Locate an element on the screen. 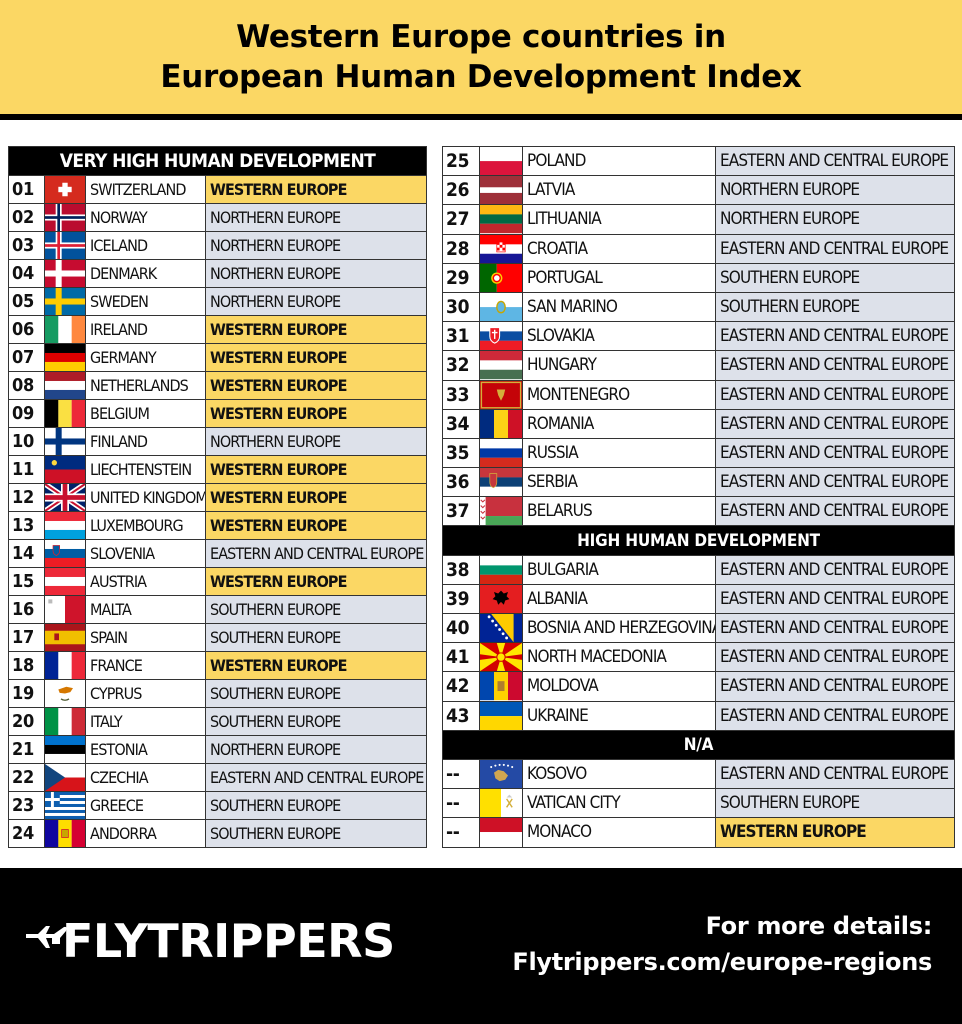 The height and width of the screenshot is (1024, 962). table-row: 34 ROMANIA EASTERN AND CENTRAL EUROPE is located at coordinates (698, 423).